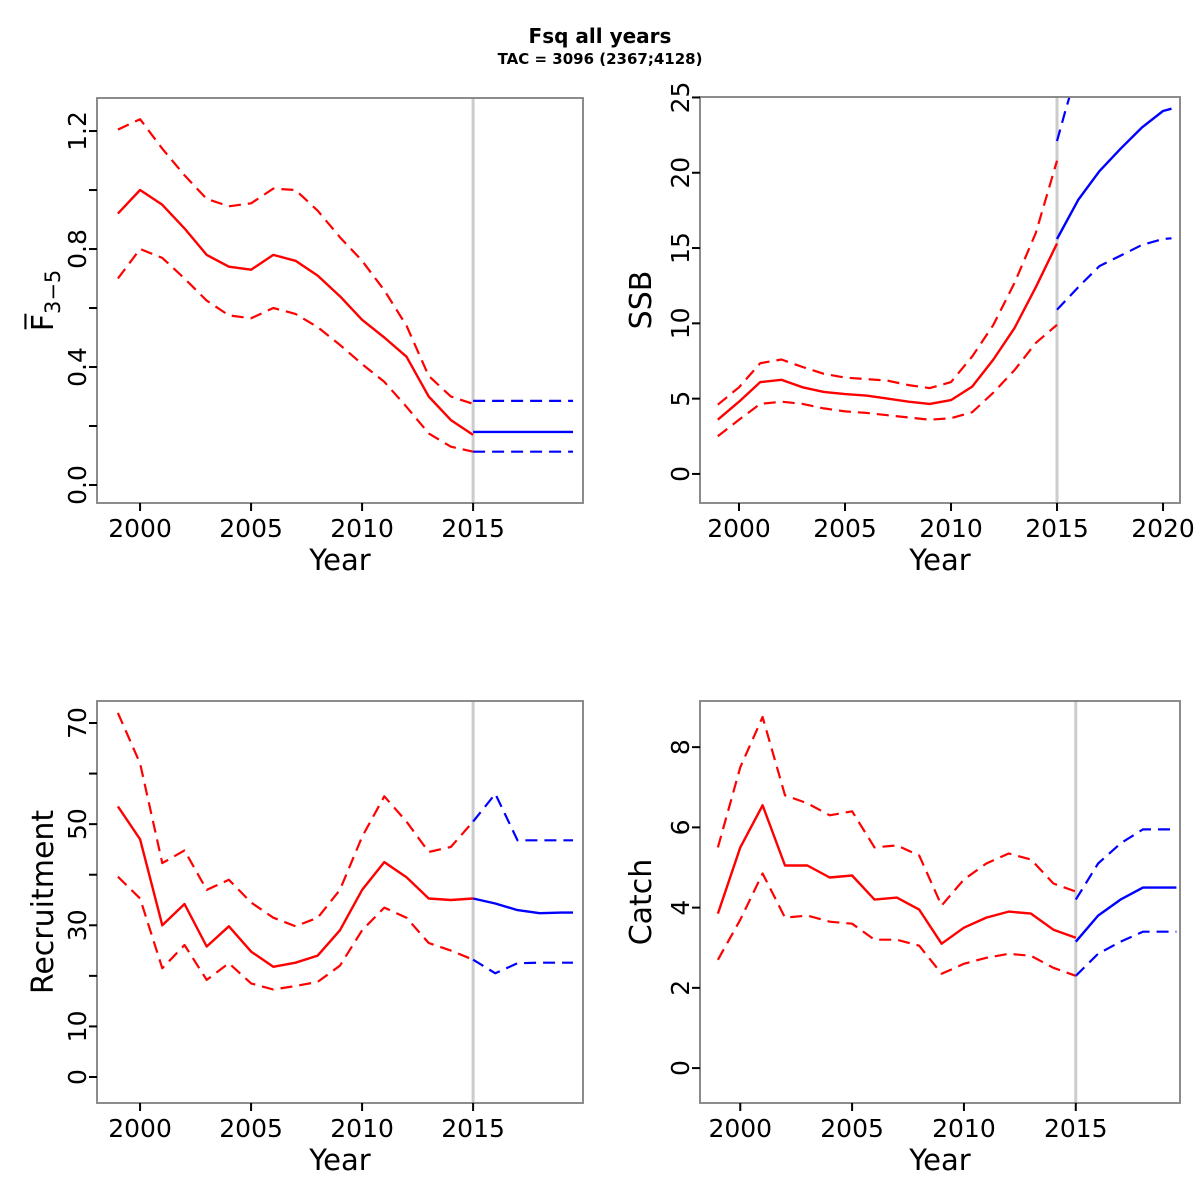  What do you see at coordinates (641, 902) in the screenshot?
I see `y-axis-title: Catch` at bounding box center [641, 902].